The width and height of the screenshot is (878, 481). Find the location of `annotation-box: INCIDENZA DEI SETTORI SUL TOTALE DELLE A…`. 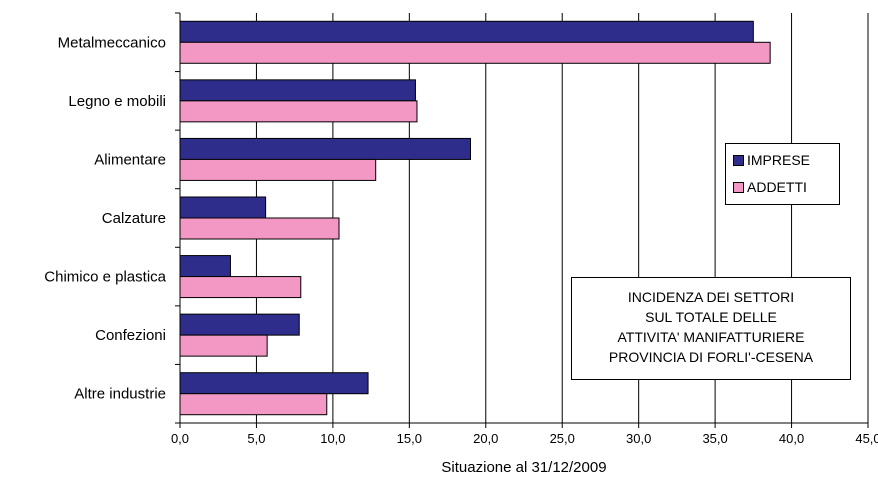

annotation-box: INCIDENZA DEI SETTORI SUL TOTALE DELLE A… is located at coordinates (711, 328).